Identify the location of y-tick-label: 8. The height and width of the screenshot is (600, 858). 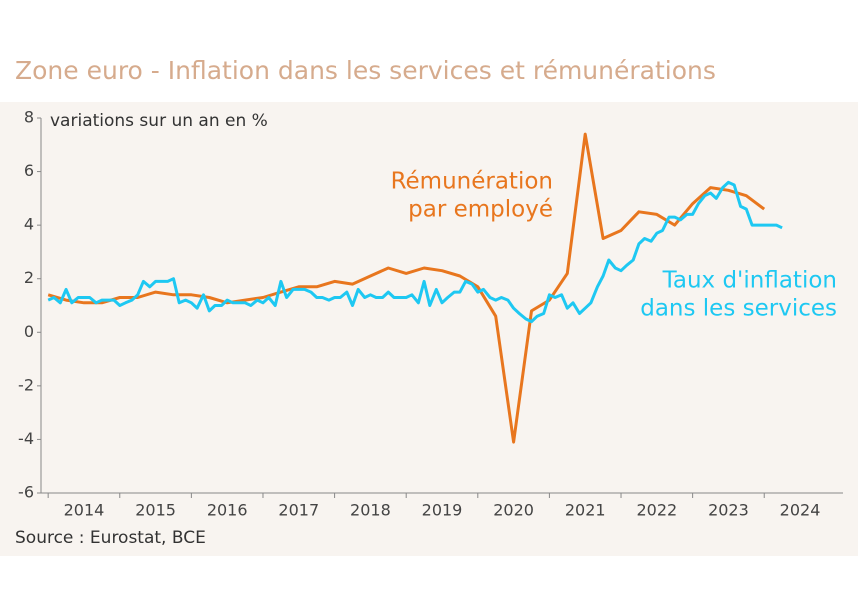
(29, 117).